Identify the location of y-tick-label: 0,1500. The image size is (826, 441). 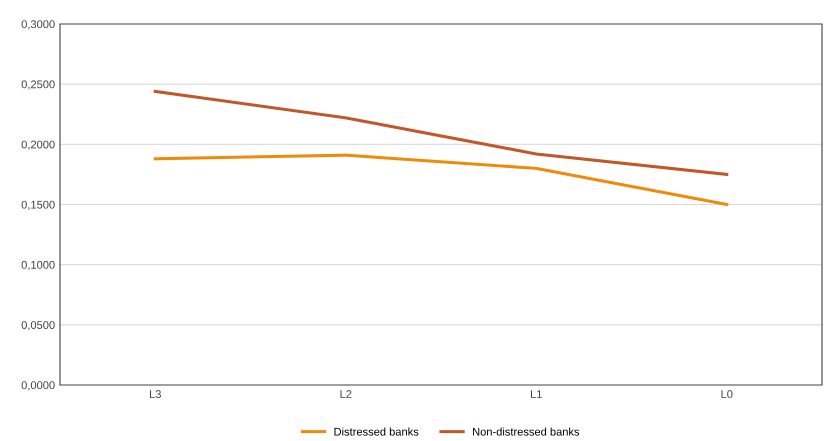
(38, 205).